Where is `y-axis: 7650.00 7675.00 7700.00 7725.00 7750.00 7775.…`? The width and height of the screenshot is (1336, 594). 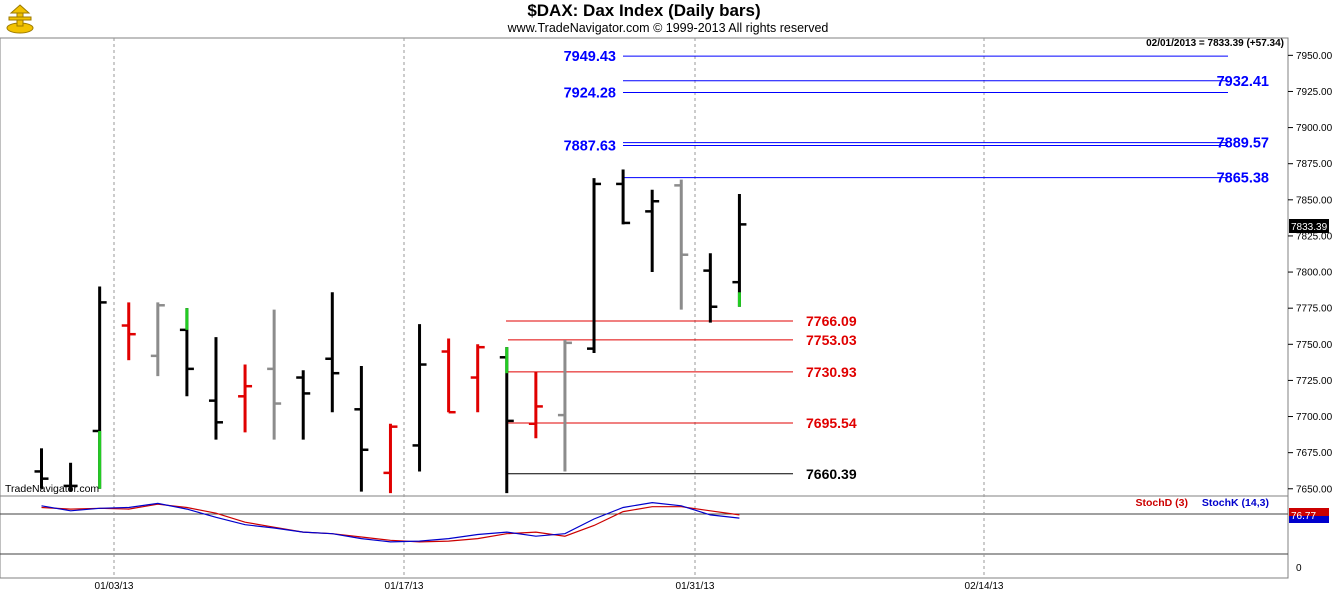 y-axis: 7650.00 7675.00 7700.00 7725.00 7750.00 7775.… is located at coordinates (1310, 273).